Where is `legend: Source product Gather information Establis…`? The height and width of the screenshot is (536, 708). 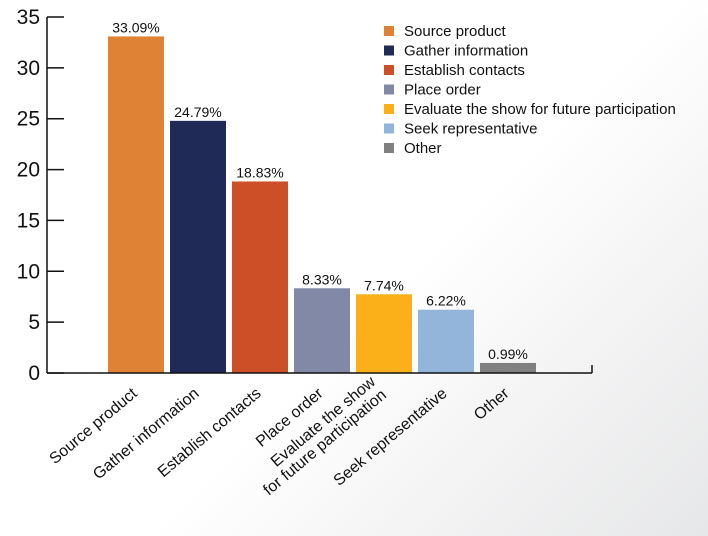
legend: Source product Gather information Establis… is located at coordinates (530, 90).